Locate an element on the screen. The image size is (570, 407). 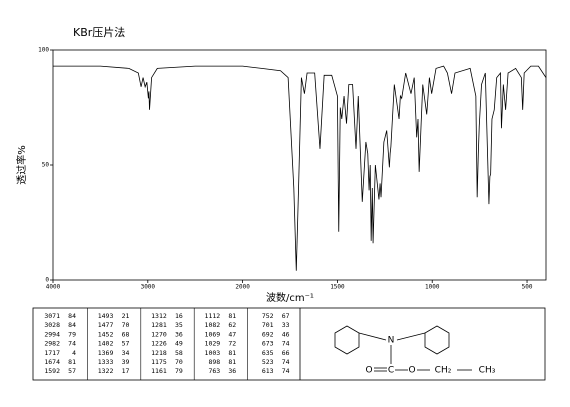
atom-label: CH₂ is located at coordinates (443, 371).